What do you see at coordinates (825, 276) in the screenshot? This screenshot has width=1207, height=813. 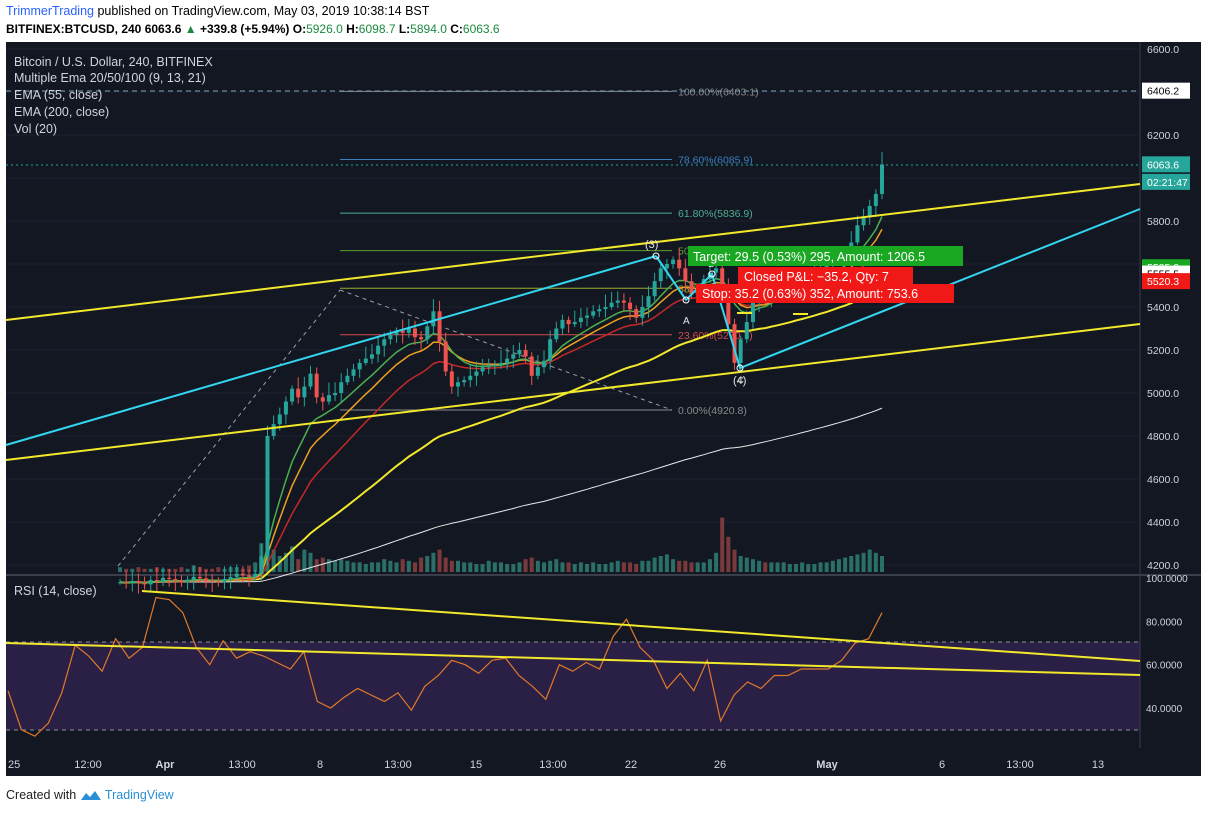 I see `closed-pnl-box` at bounding box center [825, 276].